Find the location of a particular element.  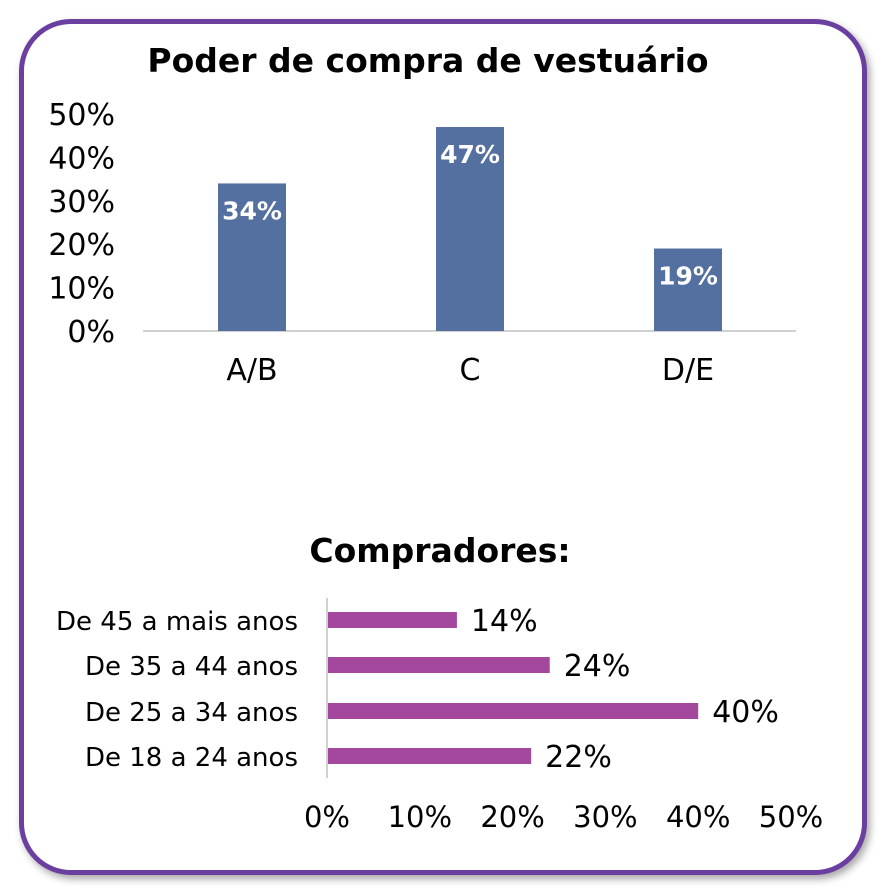

chart2-data-label: 14% is located at coordinates (504, 621).